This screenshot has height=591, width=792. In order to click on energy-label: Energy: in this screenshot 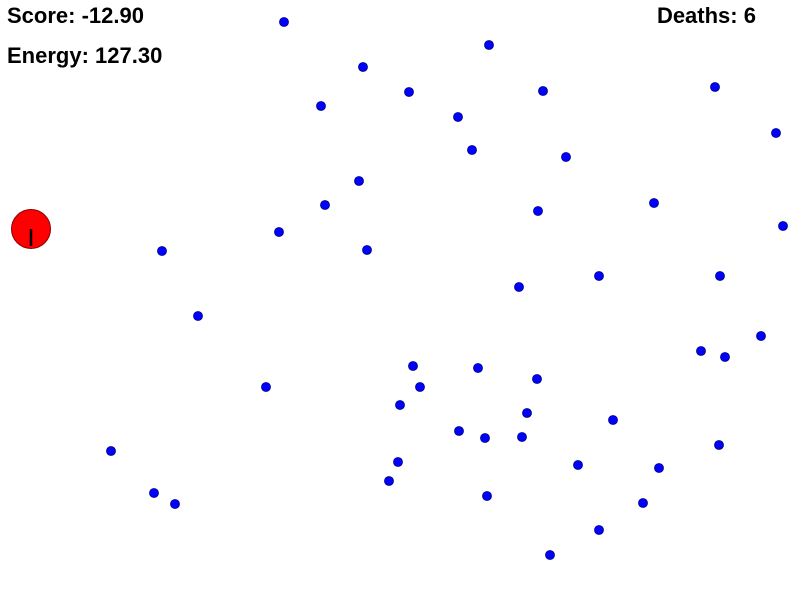, I will do `click(48, 55)`.